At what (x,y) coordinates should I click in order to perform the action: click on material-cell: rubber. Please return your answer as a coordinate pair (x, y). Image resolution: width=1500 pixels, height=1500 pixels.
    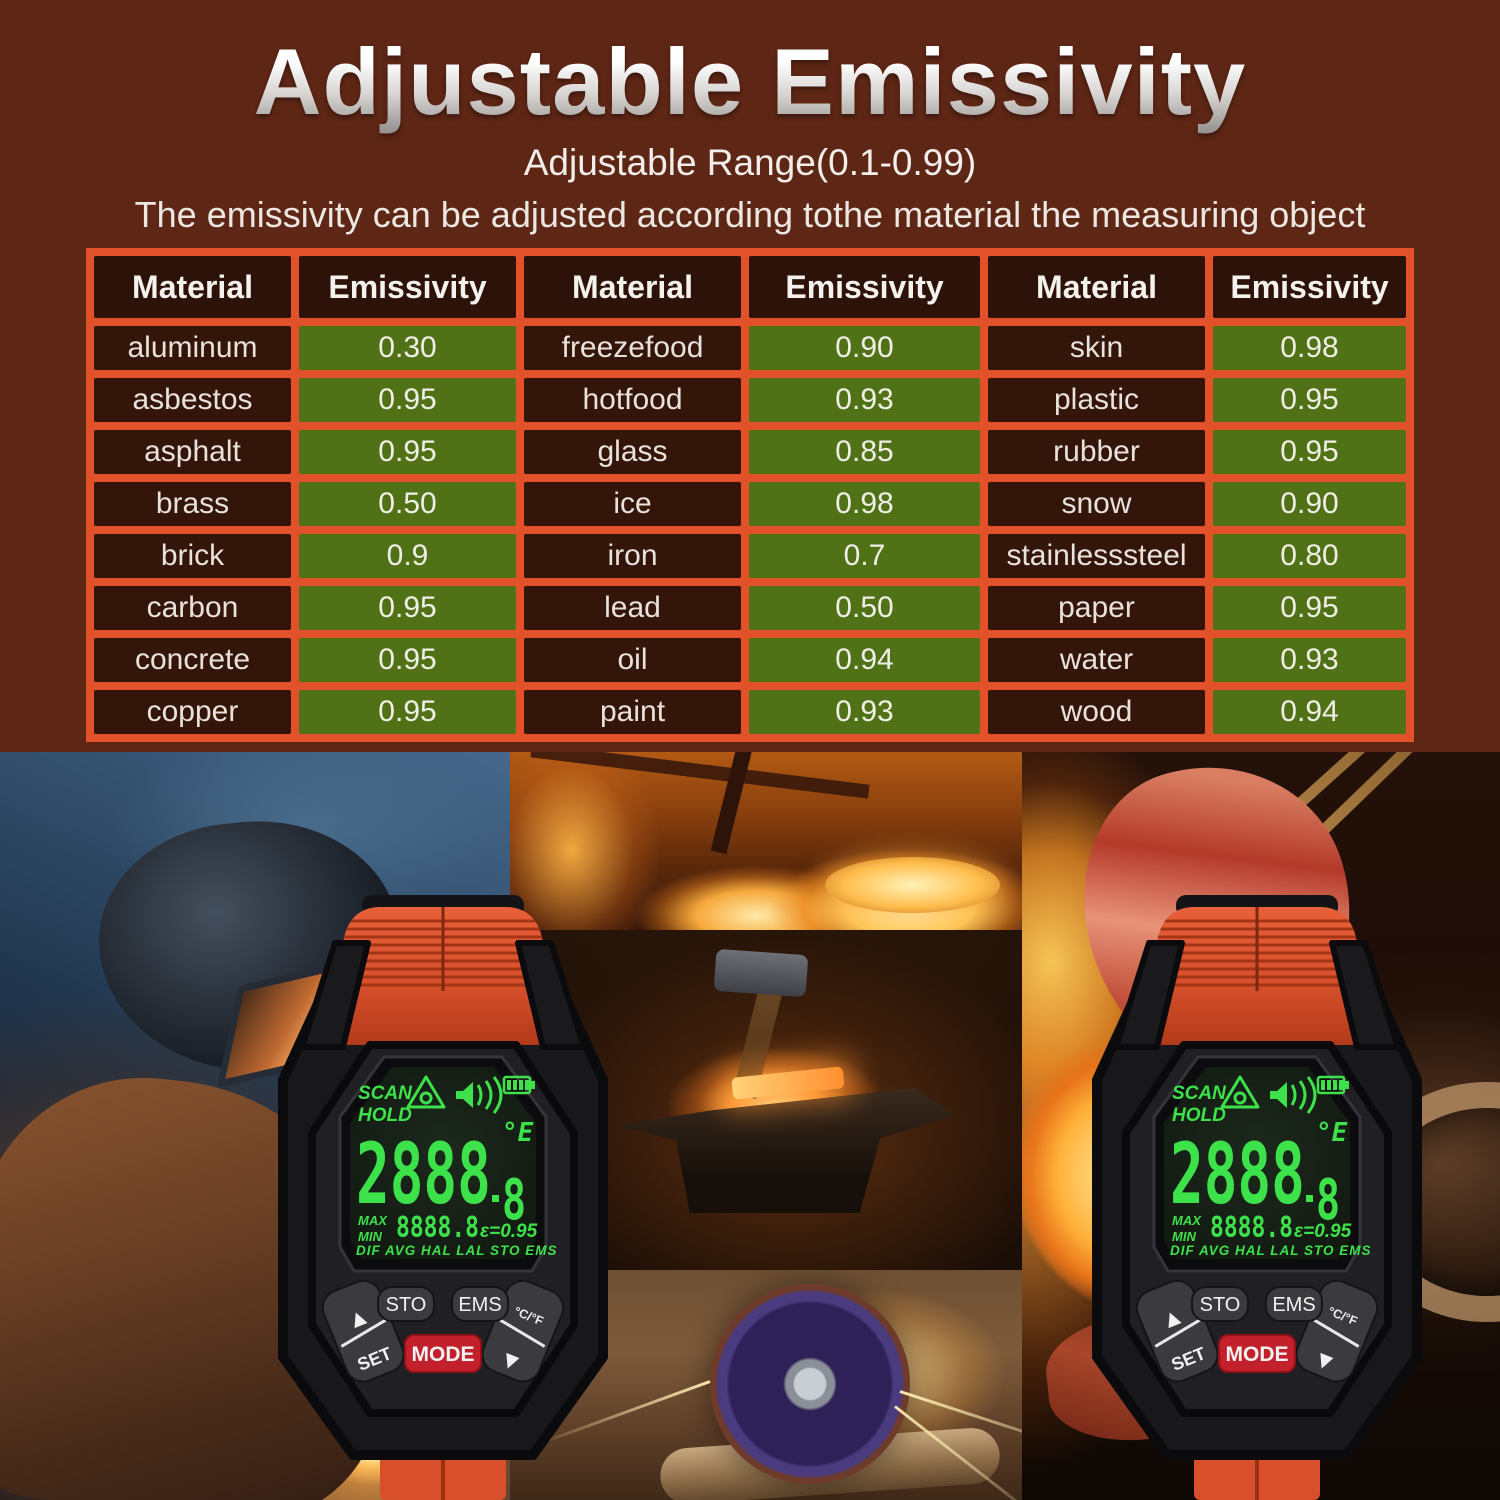
    Looking at the image, I should click on (1096, 452).